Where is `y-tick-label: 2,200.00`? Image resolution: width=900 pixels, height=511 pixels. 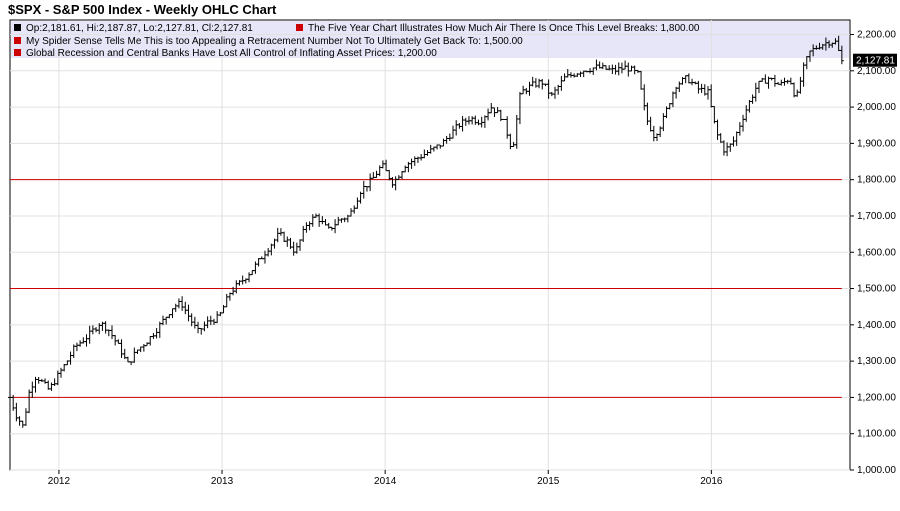 y-tick-label: 2,200.00 is located at coordinates (876, 35).